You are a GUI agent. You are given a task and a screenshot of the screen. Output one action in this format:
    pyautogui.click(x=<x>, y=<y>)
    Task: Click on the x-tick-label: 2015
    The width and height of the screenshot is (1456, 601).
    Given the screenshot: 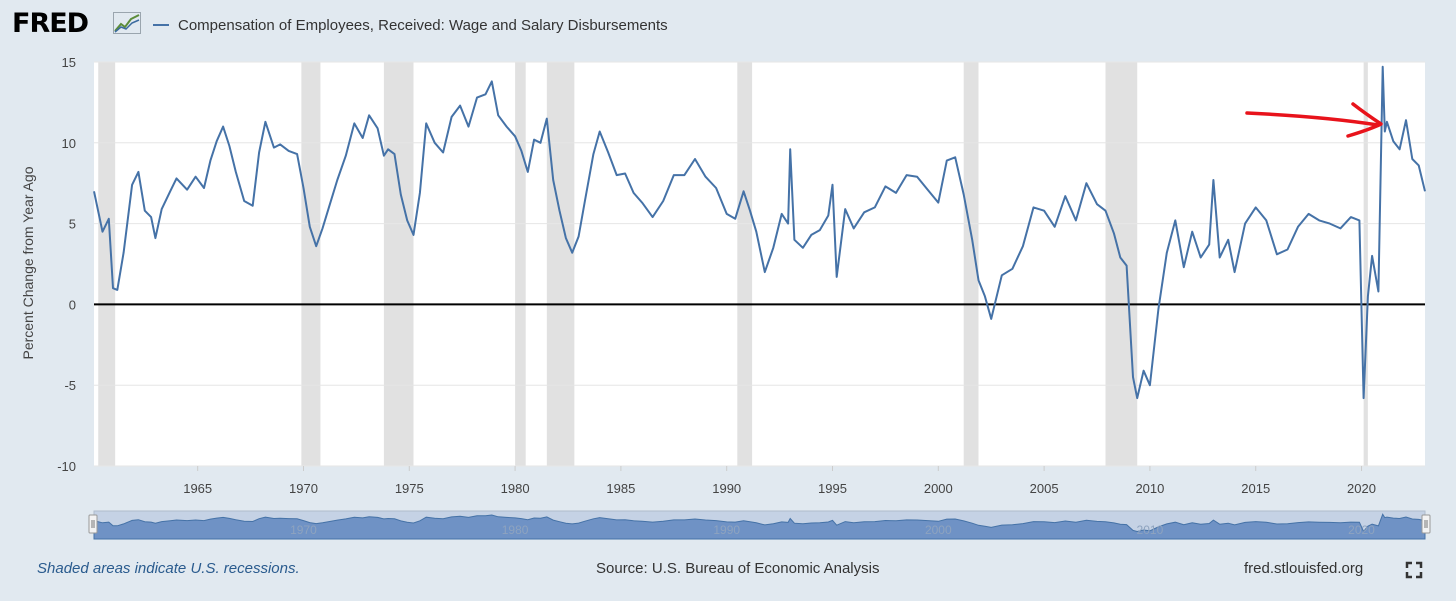 What is the action you would take?
    pyautogui.click(x=1255, y=488)
    